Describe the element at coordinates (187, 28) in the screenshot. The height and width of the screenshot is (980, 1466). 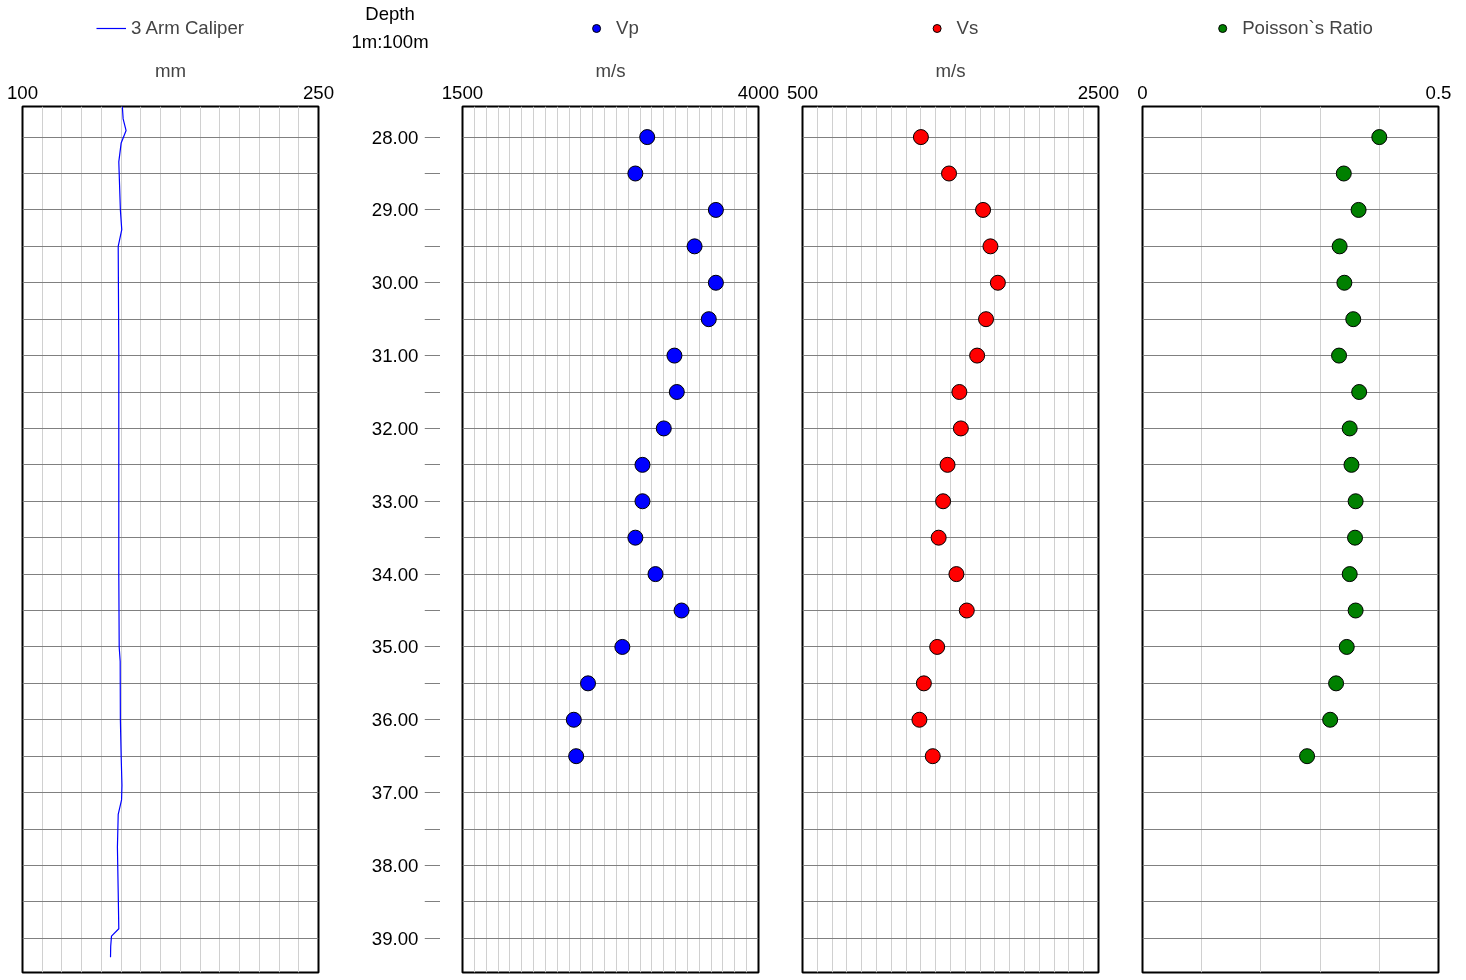
I see `legend-label: 3 Arm Caliper` at that location.